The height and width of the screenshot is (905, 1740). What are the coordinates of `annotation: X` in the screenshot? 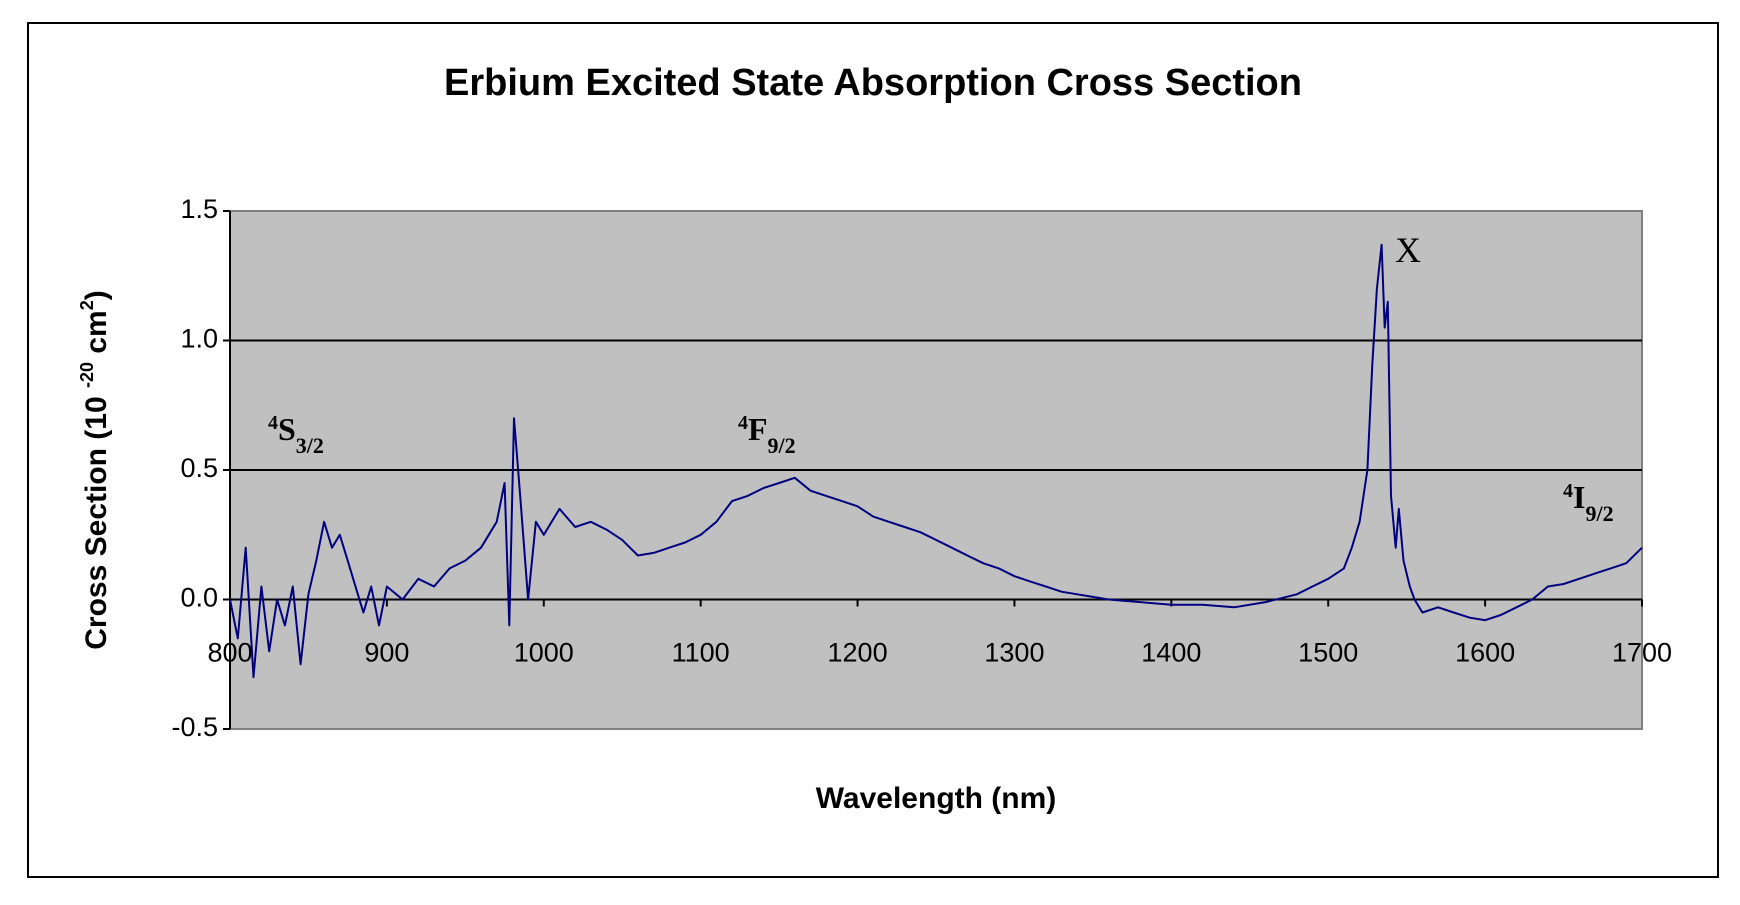 It's located at (1408, 250).